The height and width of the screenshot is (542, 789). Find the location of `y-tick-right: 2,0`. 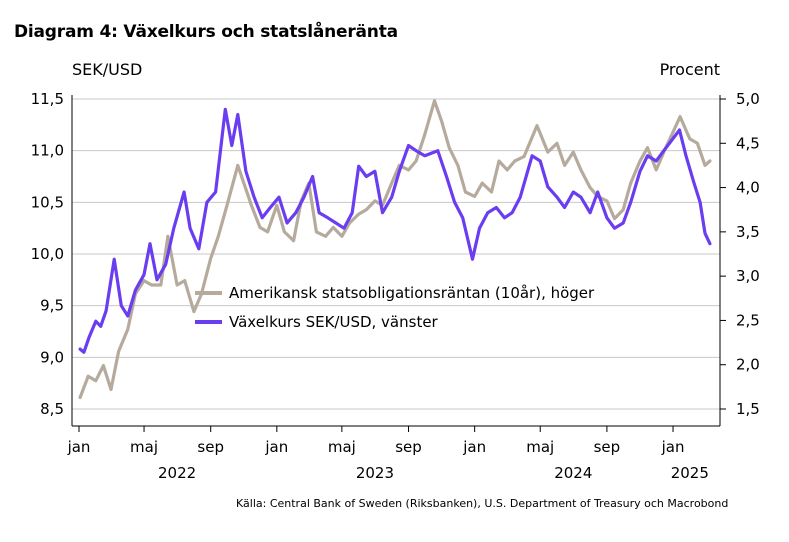

y-tick-right: 2,0 is located at coordinates (748, 365).